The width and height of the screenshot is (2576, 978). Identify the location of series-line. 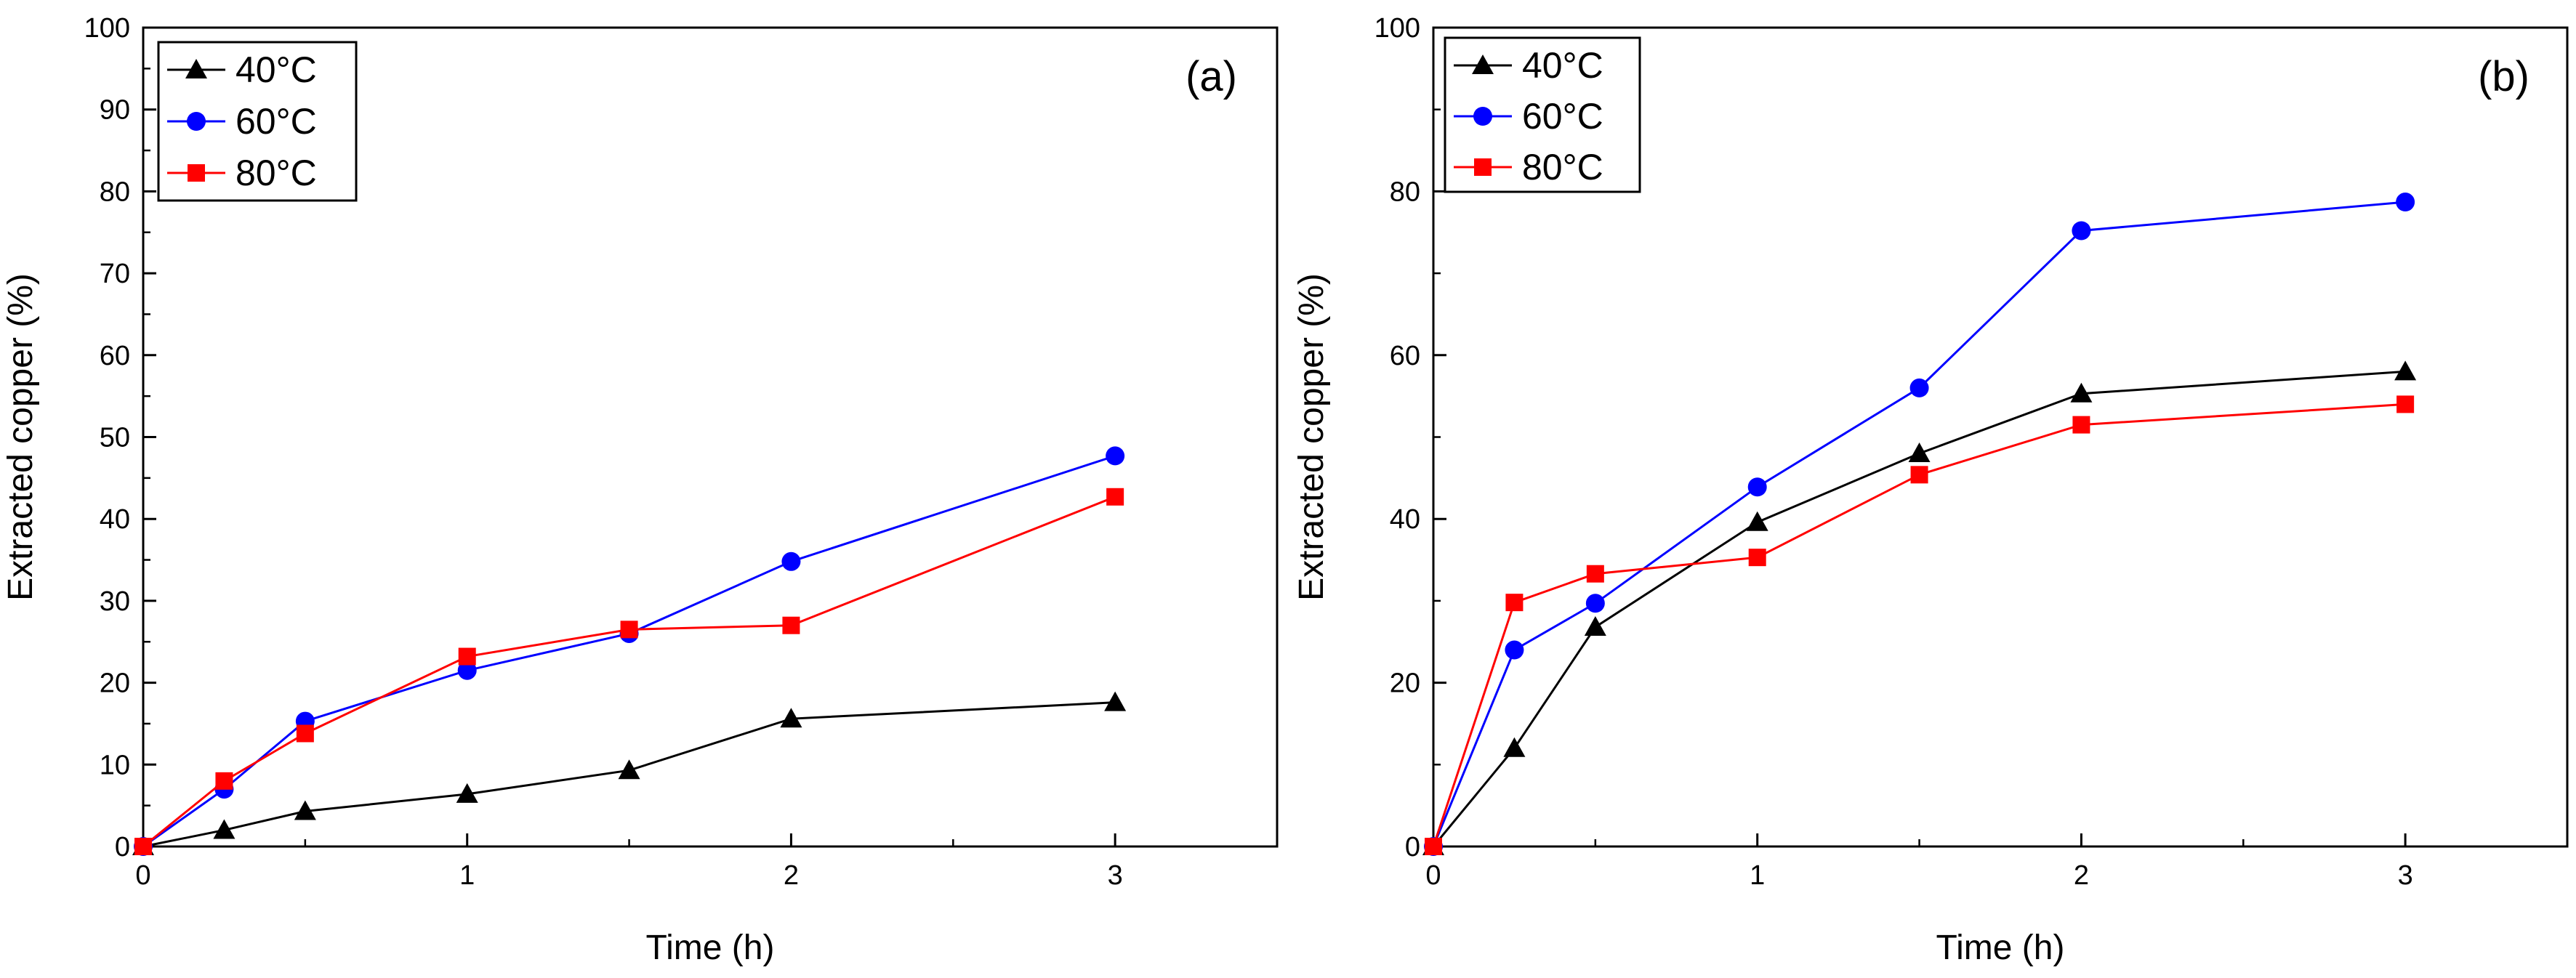
(629, 672).